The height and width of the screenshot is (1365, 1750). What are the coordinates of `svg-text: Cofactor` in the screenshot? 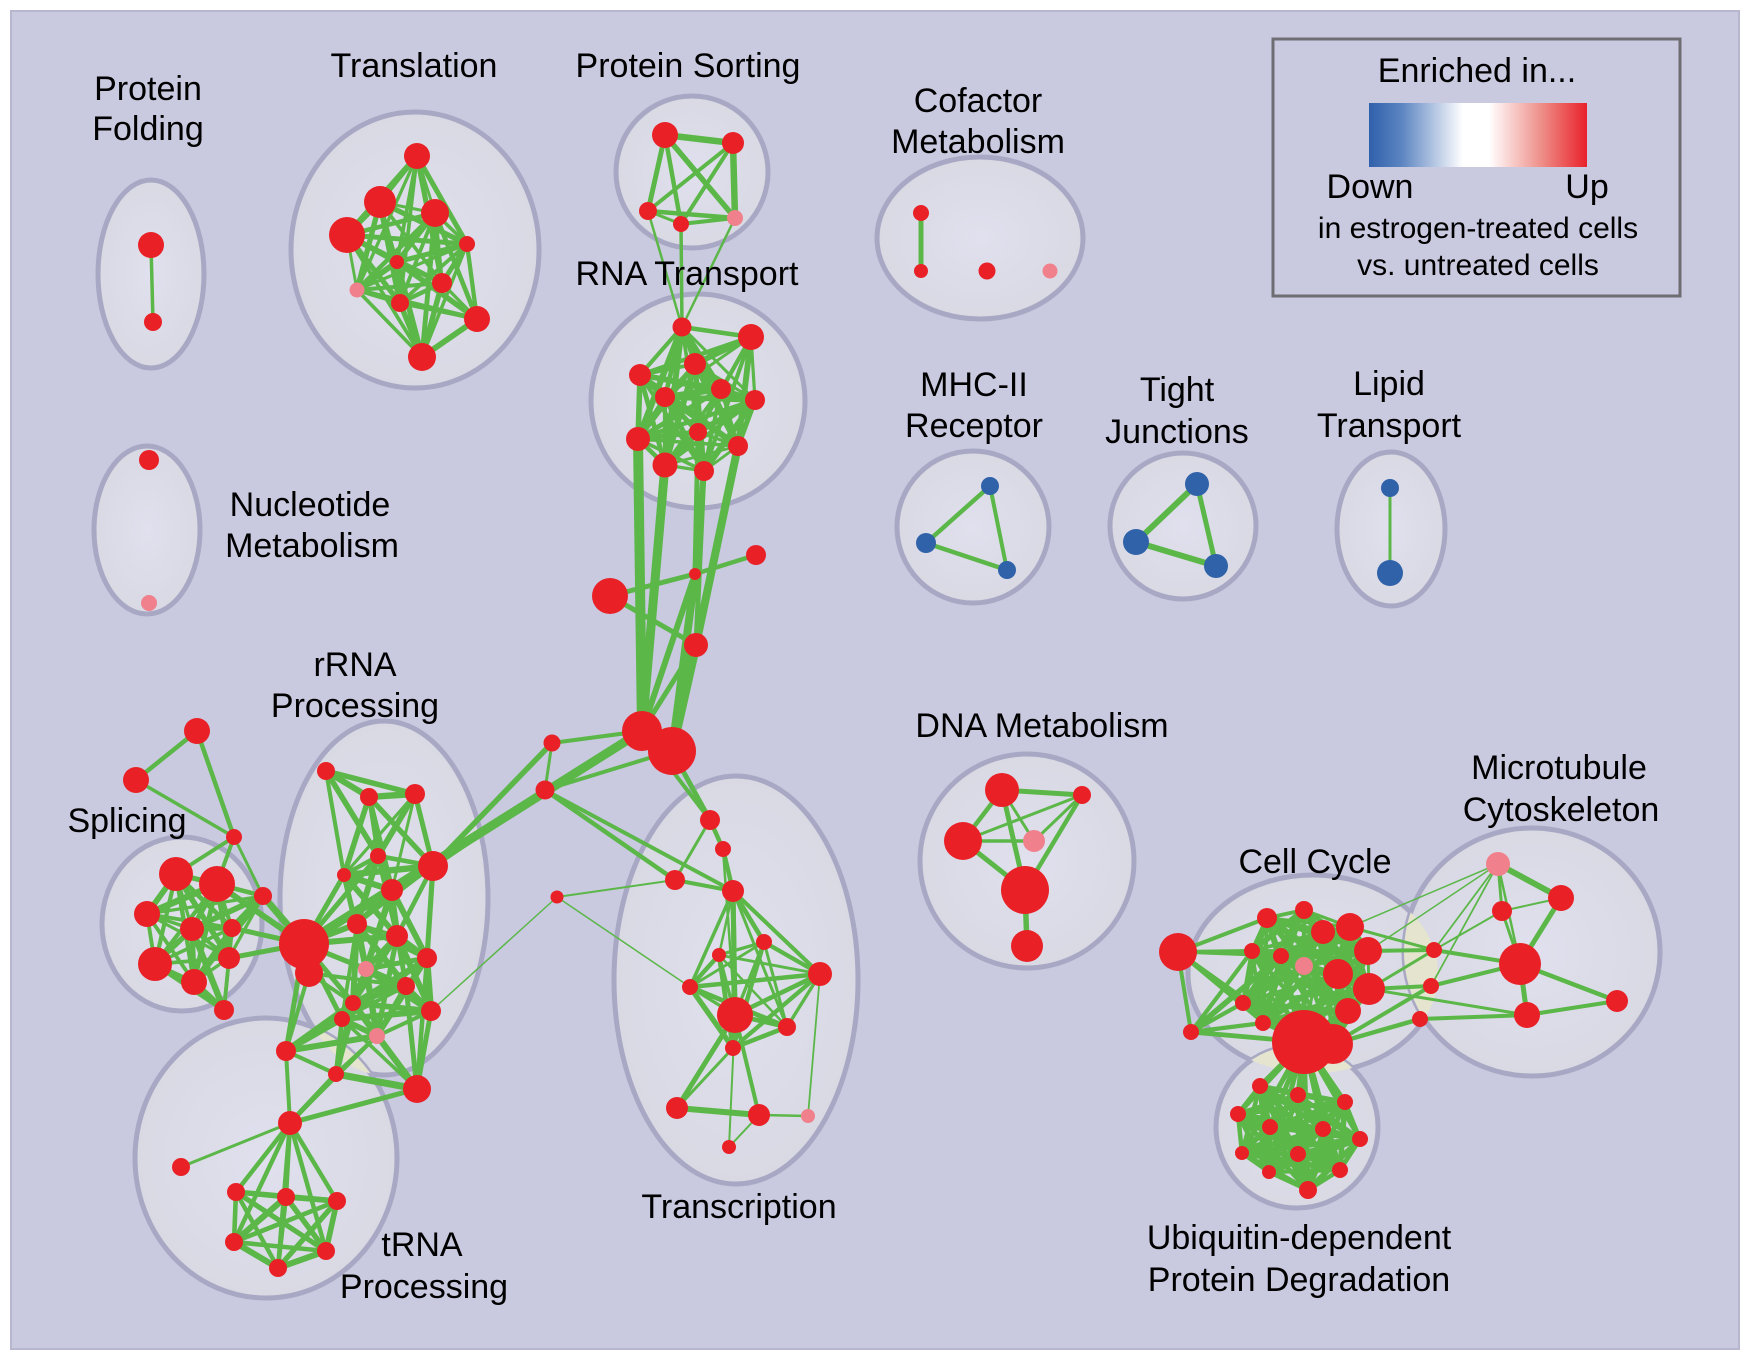 It's located at (978, 101).